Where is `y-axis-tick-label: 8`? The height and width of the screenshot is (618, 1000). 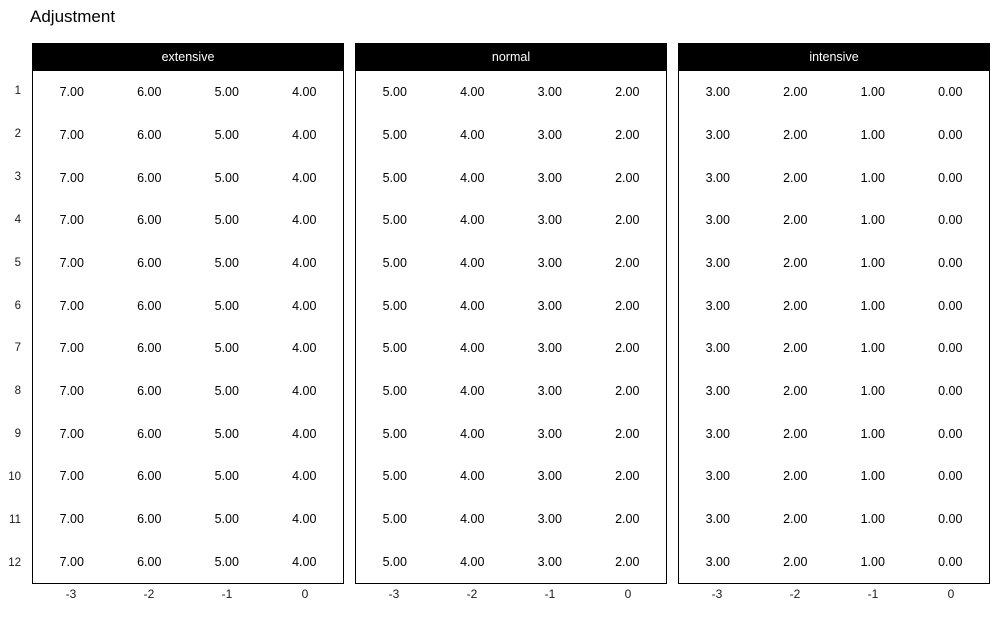
y-axis-tick-label: 8 is located at coordinates (17, 391).